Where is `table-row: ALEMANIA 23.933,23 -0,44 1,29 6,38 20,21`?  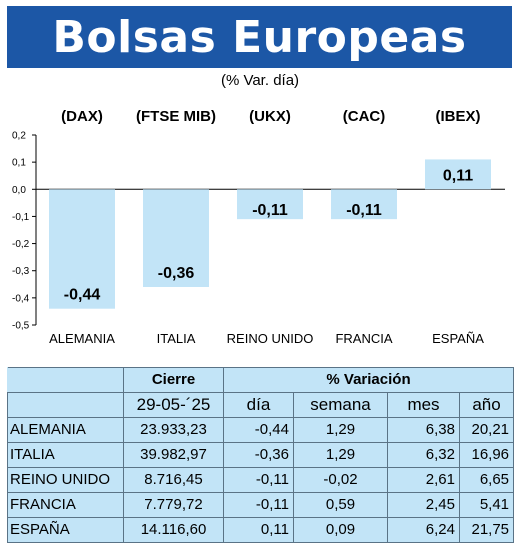
table-row: ALEMANIA 23.933,23 -0,44 1,29 6,38 20,21 is located at coordinates (261, 430).